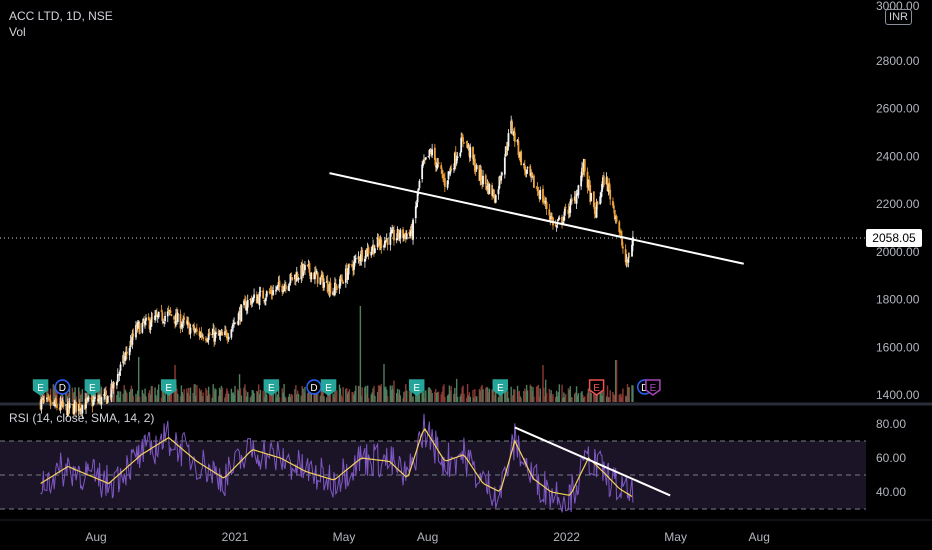 This screenshot has height=550, width=932. Describe the element at coordinates (898, 17) in the screenshot. I see `currency-badge: INR` at that location.